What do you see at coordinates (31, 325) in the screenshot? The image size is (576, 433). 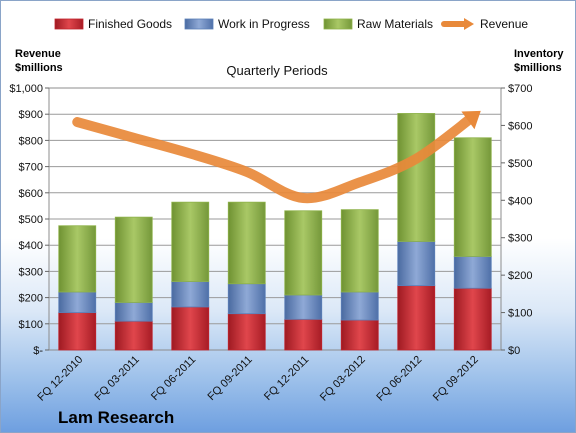 I see `left-tick-label: $100` at bounding box center [31, 325].